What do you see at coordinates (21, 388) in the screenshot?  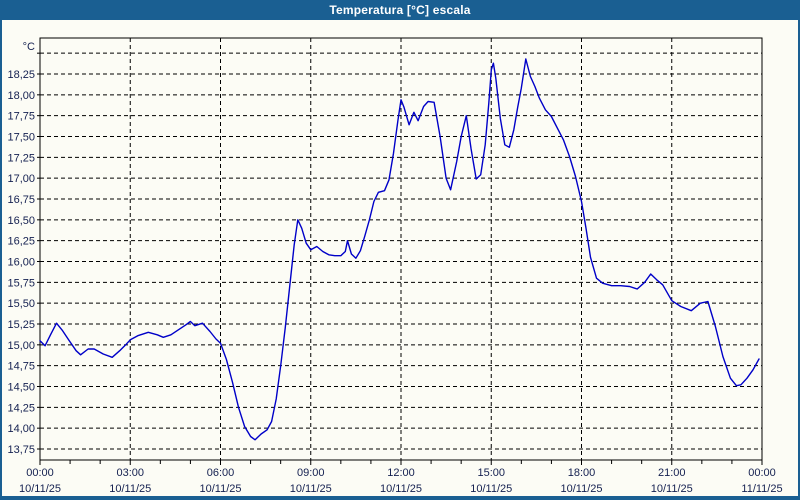 I see `svg-text: 14,50` at bounding box center [21, 388].